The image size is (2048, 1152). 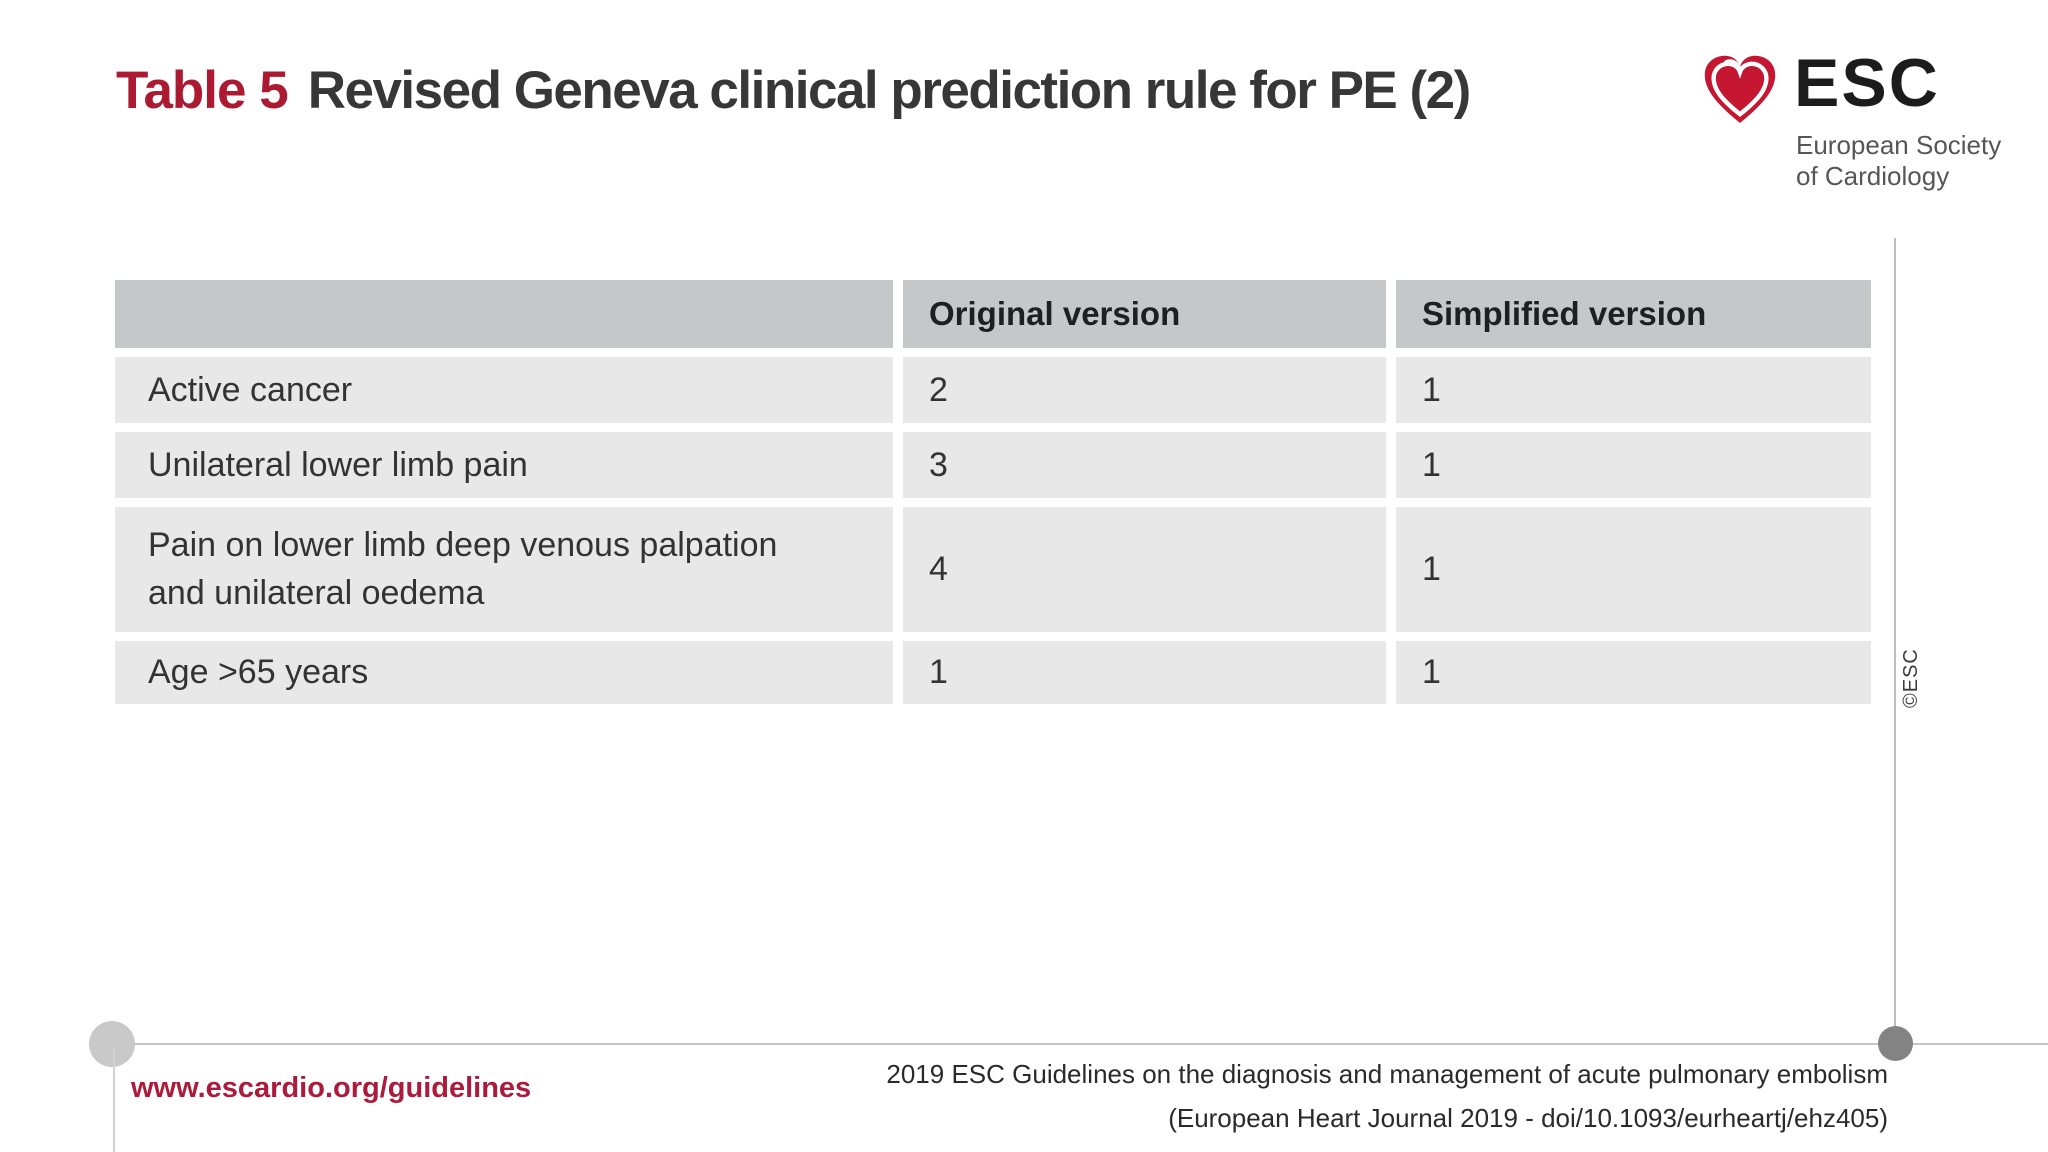 What do you see at coordinates (1895, 641) in the screenshot?
I see `right-vertical-divider` at bounding box center [1895, 641].